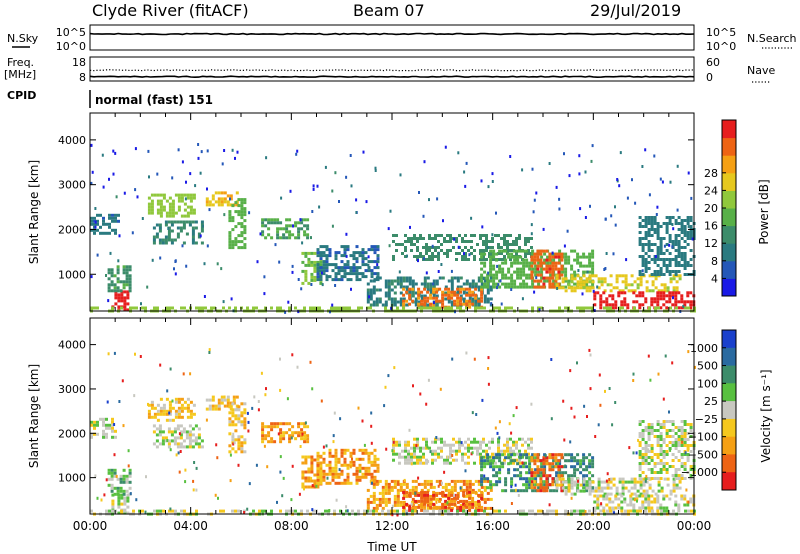 This screenshot has width=800, height=554. I want to click on colorbar-swatch, so click(729, 217).